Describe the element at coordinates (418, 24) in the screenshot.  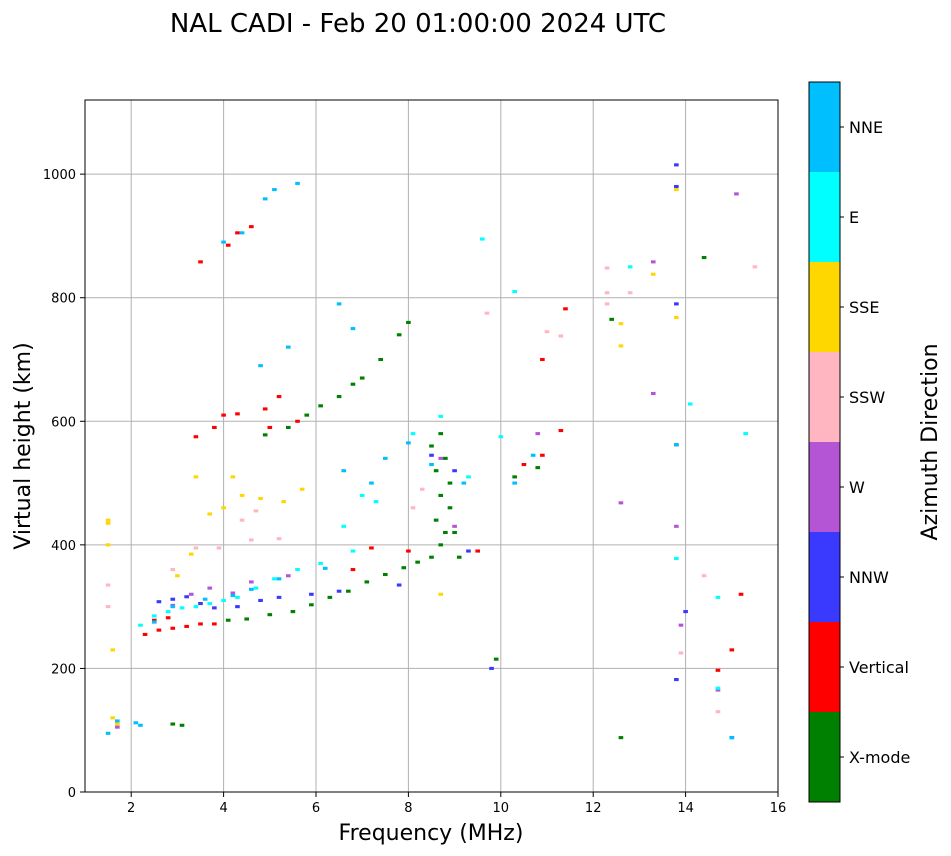
I see `chart-title: NAL CADI - Feb 20 01:00:00 2024 UTC` at that location.